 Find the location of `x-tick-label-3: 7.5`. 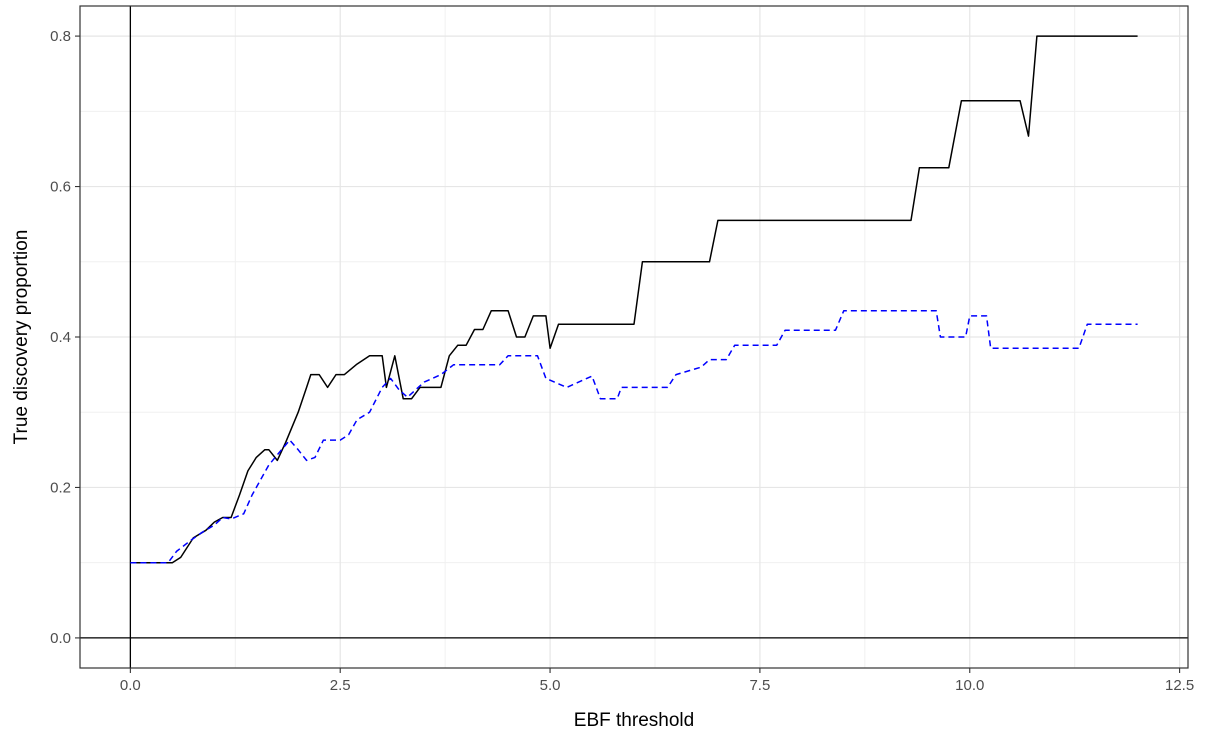

x-tick-label-3: 7.5 is located at coordinates (759, 685).